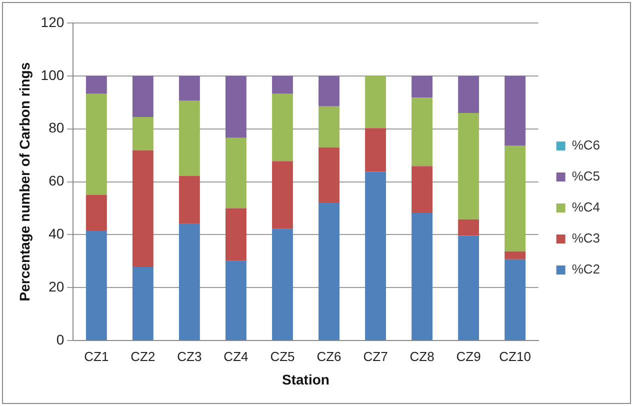 The image size is (633, 406). Describe the element at coordinates (306, 379) in the screenshot. I see `x-axis-title: Station` at that location.